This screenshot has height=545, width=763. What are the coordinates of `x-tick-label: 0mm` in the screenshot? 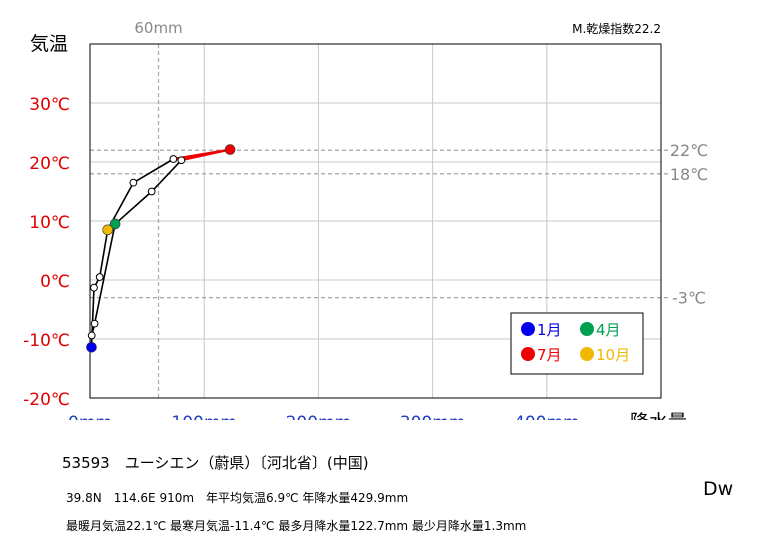 It's located at (90, 416).